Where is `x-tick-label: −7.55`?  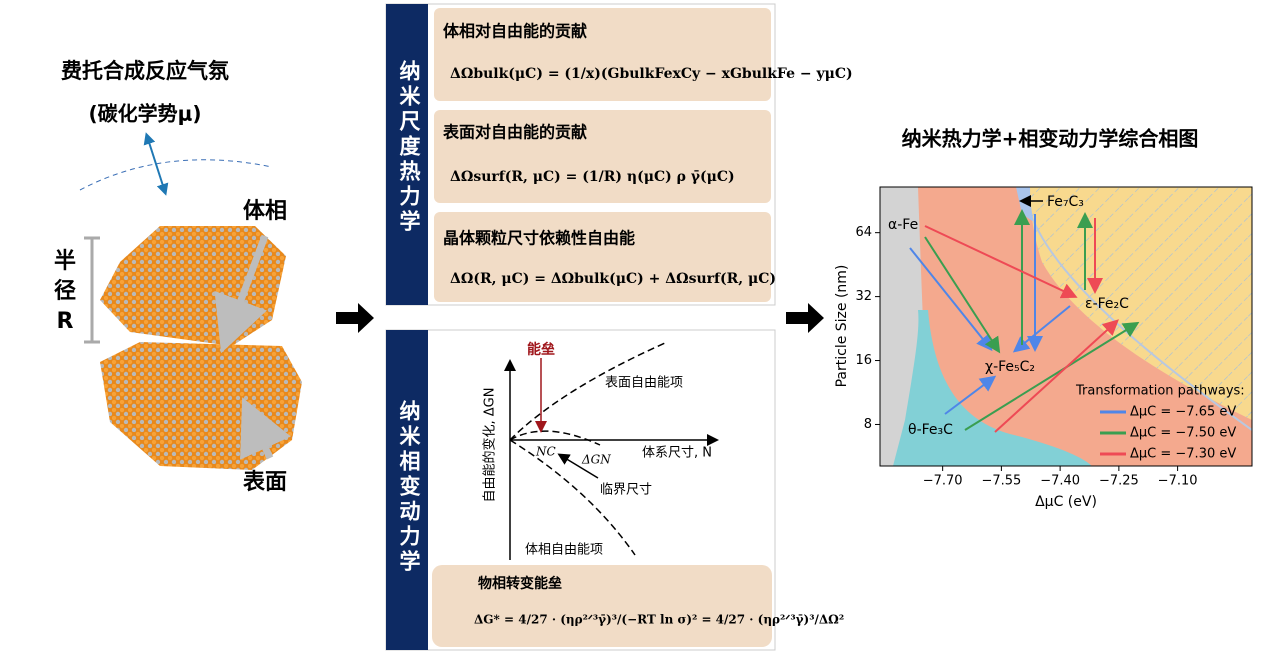 x-tick-label: −7.55 is located at coordinates (1001, 481).